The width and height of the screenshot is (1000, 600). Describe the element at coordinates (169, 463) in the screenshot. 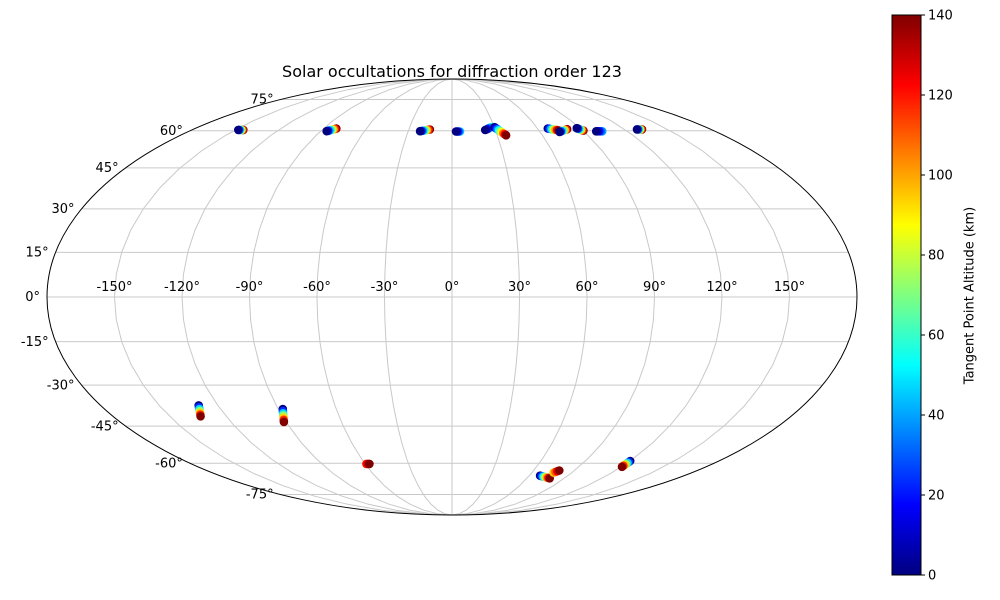

I see `lat-tick-label: -60°` at that location.